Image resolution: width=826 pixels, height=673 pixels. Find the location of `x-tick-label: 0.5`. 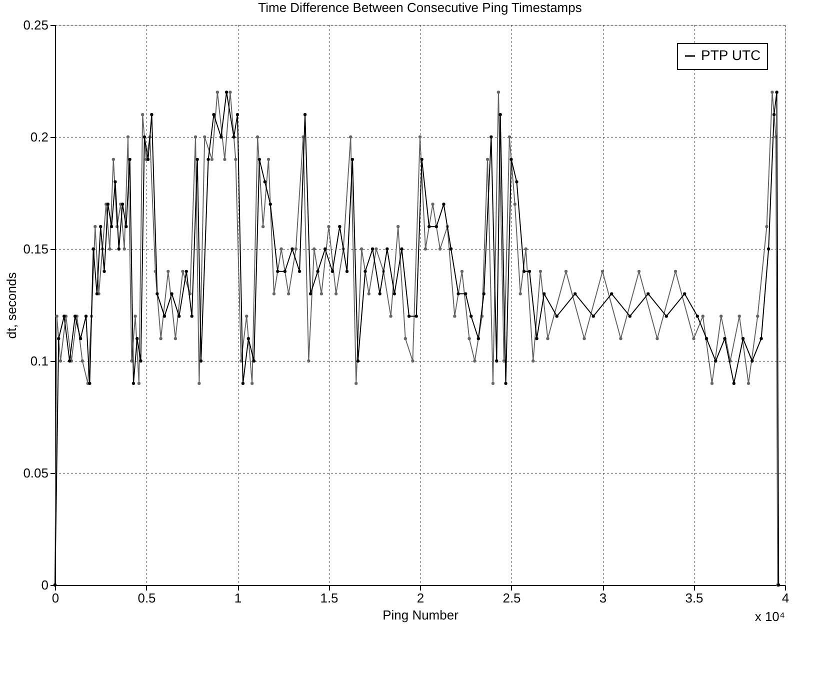

x-tick-label: 0.5 is located at coordinates (147, 598).